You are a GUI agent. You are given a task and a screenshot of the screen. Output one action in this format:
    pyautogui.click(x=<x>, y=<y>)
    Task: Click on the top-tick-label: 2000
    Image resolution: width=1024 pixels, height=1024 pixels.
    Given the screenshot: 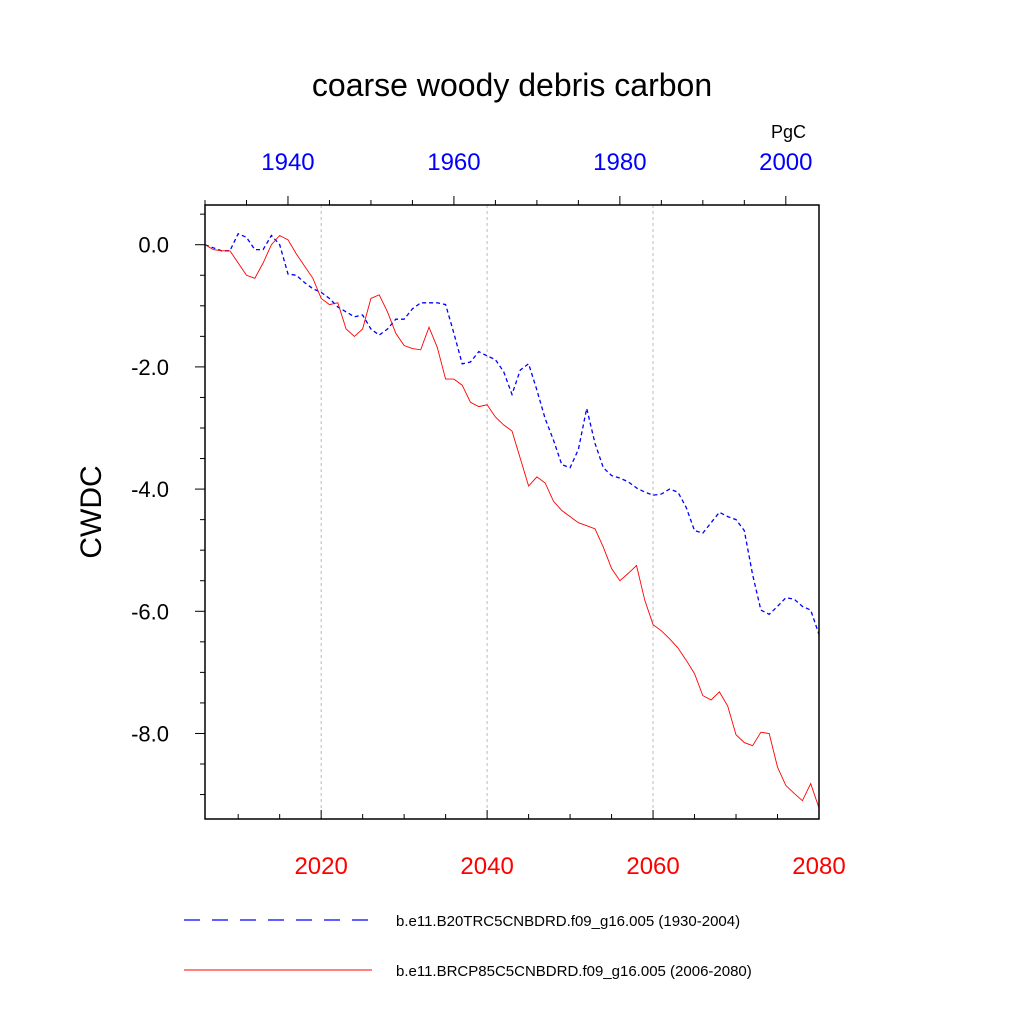 What is the action you would take?
    pyautogui.click(x=785, y=162)
    